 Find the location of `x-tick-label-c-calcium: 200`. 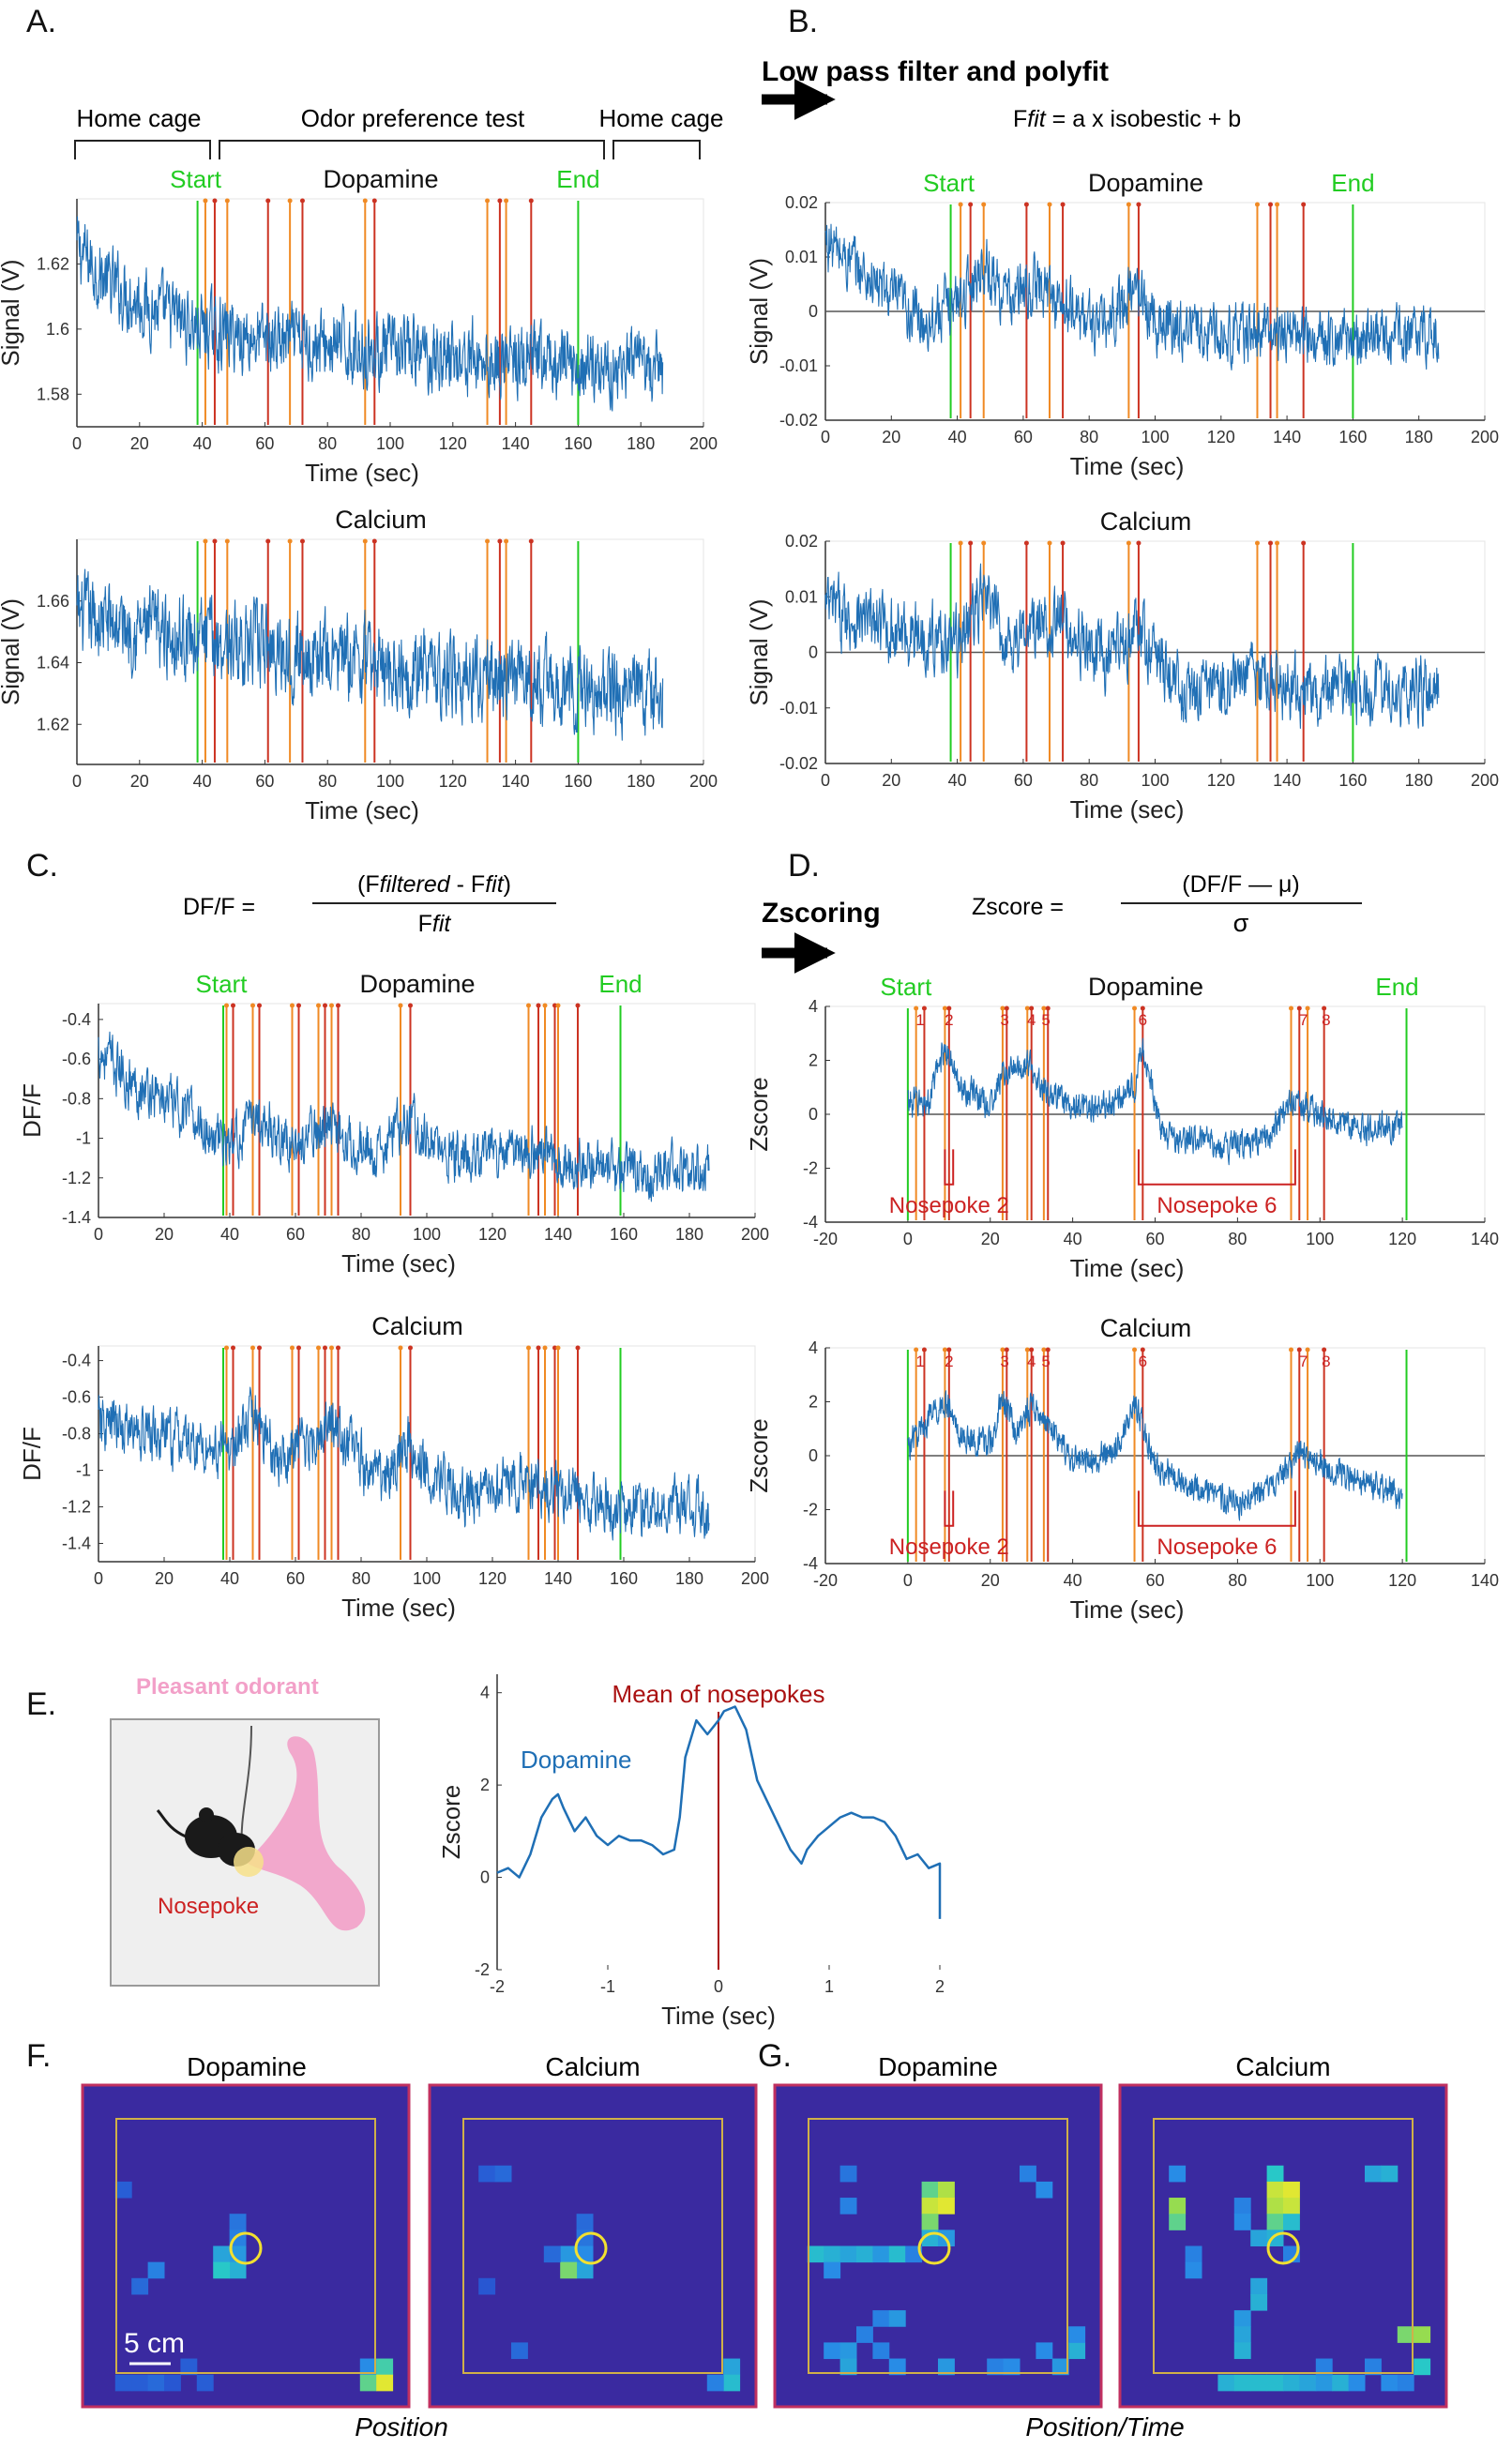

x-tick-label-c-calcium: 200 is located at coordinates (755, 1578).